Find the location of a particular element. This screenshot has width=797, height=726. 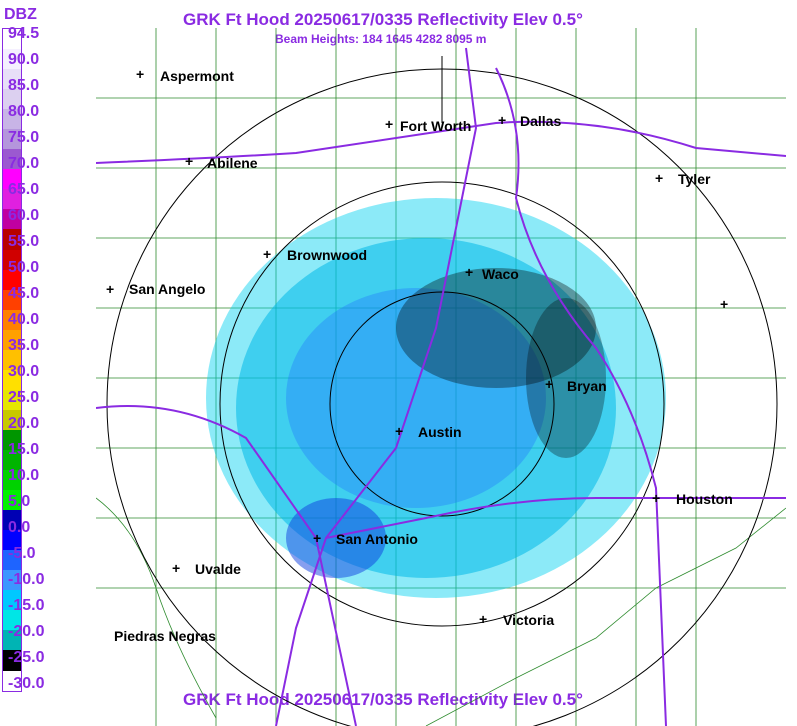

city-label-san-antonio: San Antonio is located at coordinates (377, 539).